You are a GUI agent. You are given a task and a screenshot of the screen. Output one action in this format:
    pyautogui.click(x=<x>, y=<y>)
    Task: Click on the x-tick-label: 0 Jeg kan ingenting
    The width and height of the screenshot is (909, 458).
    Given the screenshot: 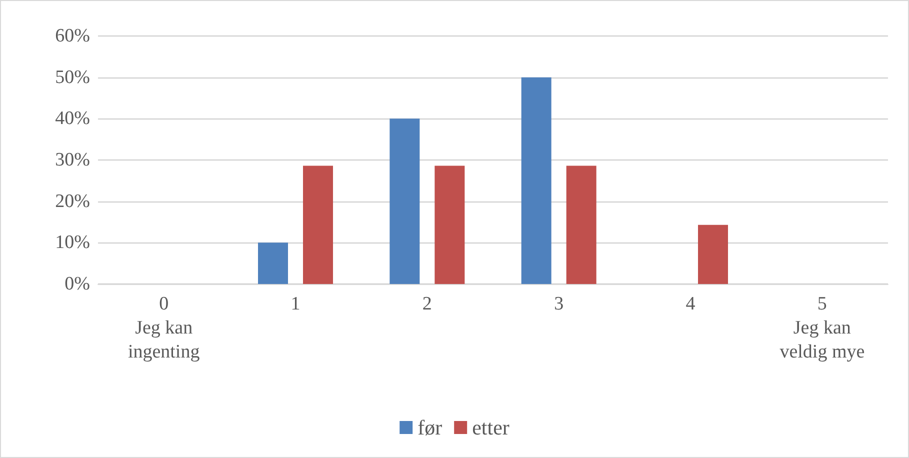 What is the action you would take?
    pyautogui.click(x=164, y=328)
    